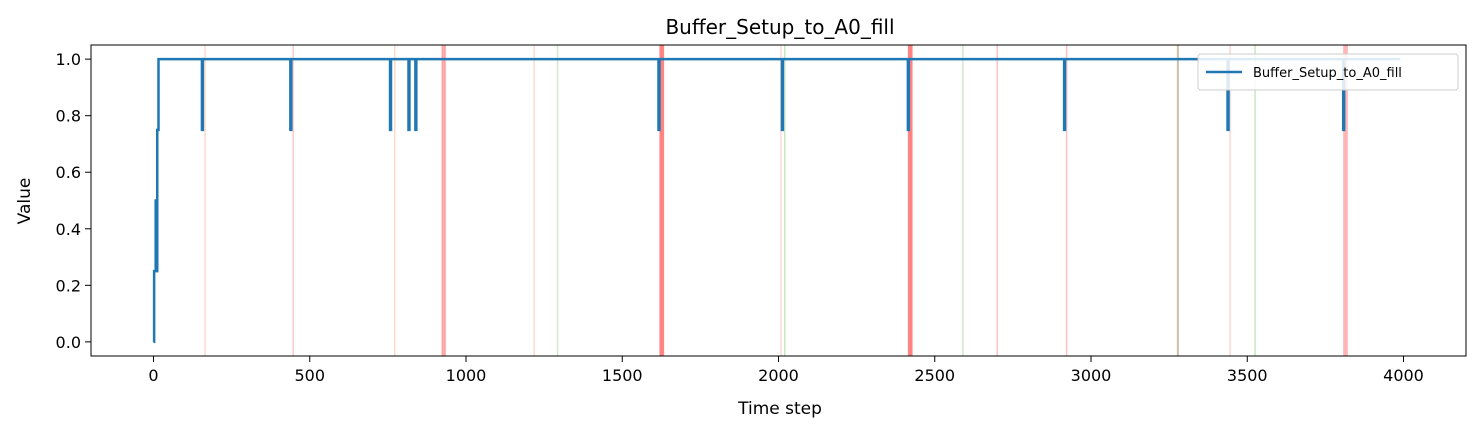 The width and height of the screenshot is (1483, 433). What do you see at coordinates (68, 229) in the screenshot?
I see `y-tick-label: 0.4` at bounding box center [68, 229].